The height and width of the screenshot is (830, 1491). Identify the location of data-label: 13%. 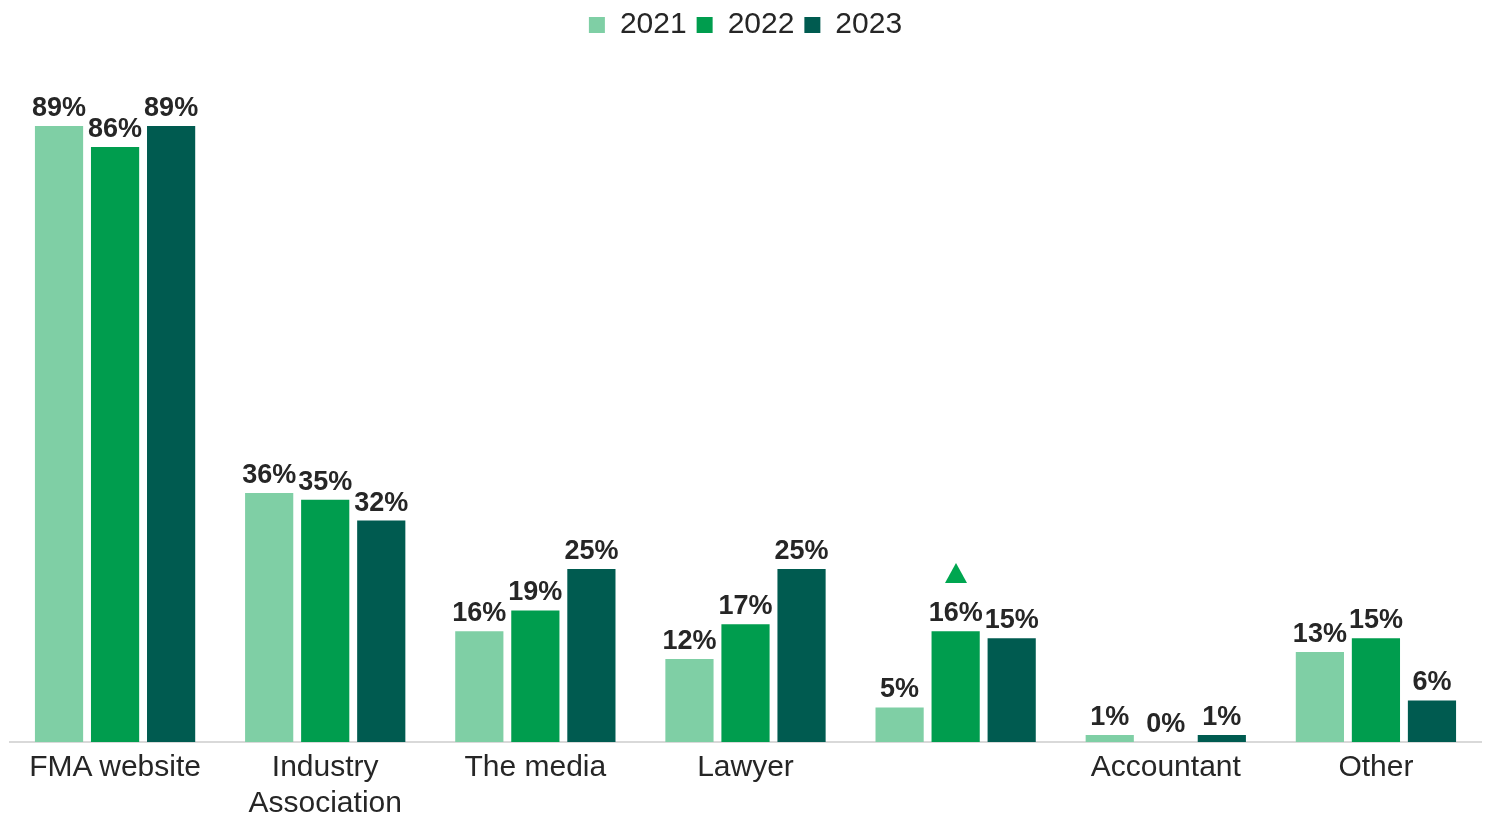
(1319, 632).